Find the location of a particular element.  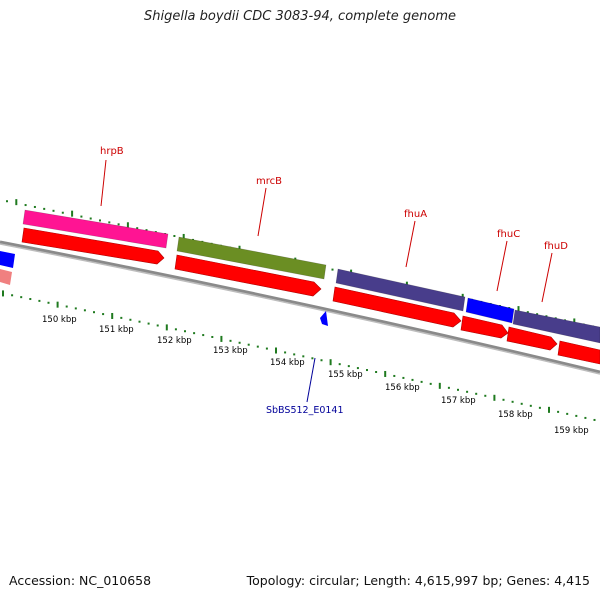

hrpB-gene-bar is located at coordinates (95, 229).